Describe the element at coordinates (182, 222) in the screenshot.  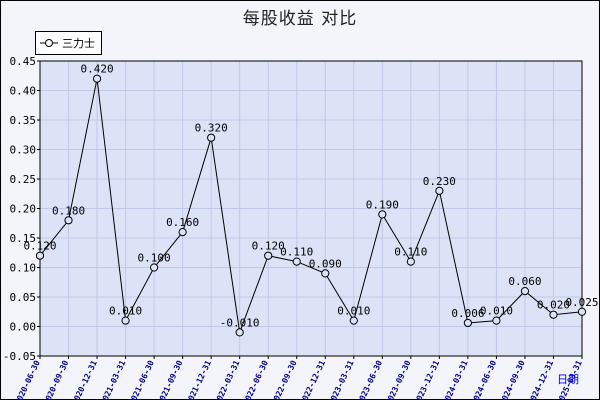
I see `data-label: 0.160` at that location.